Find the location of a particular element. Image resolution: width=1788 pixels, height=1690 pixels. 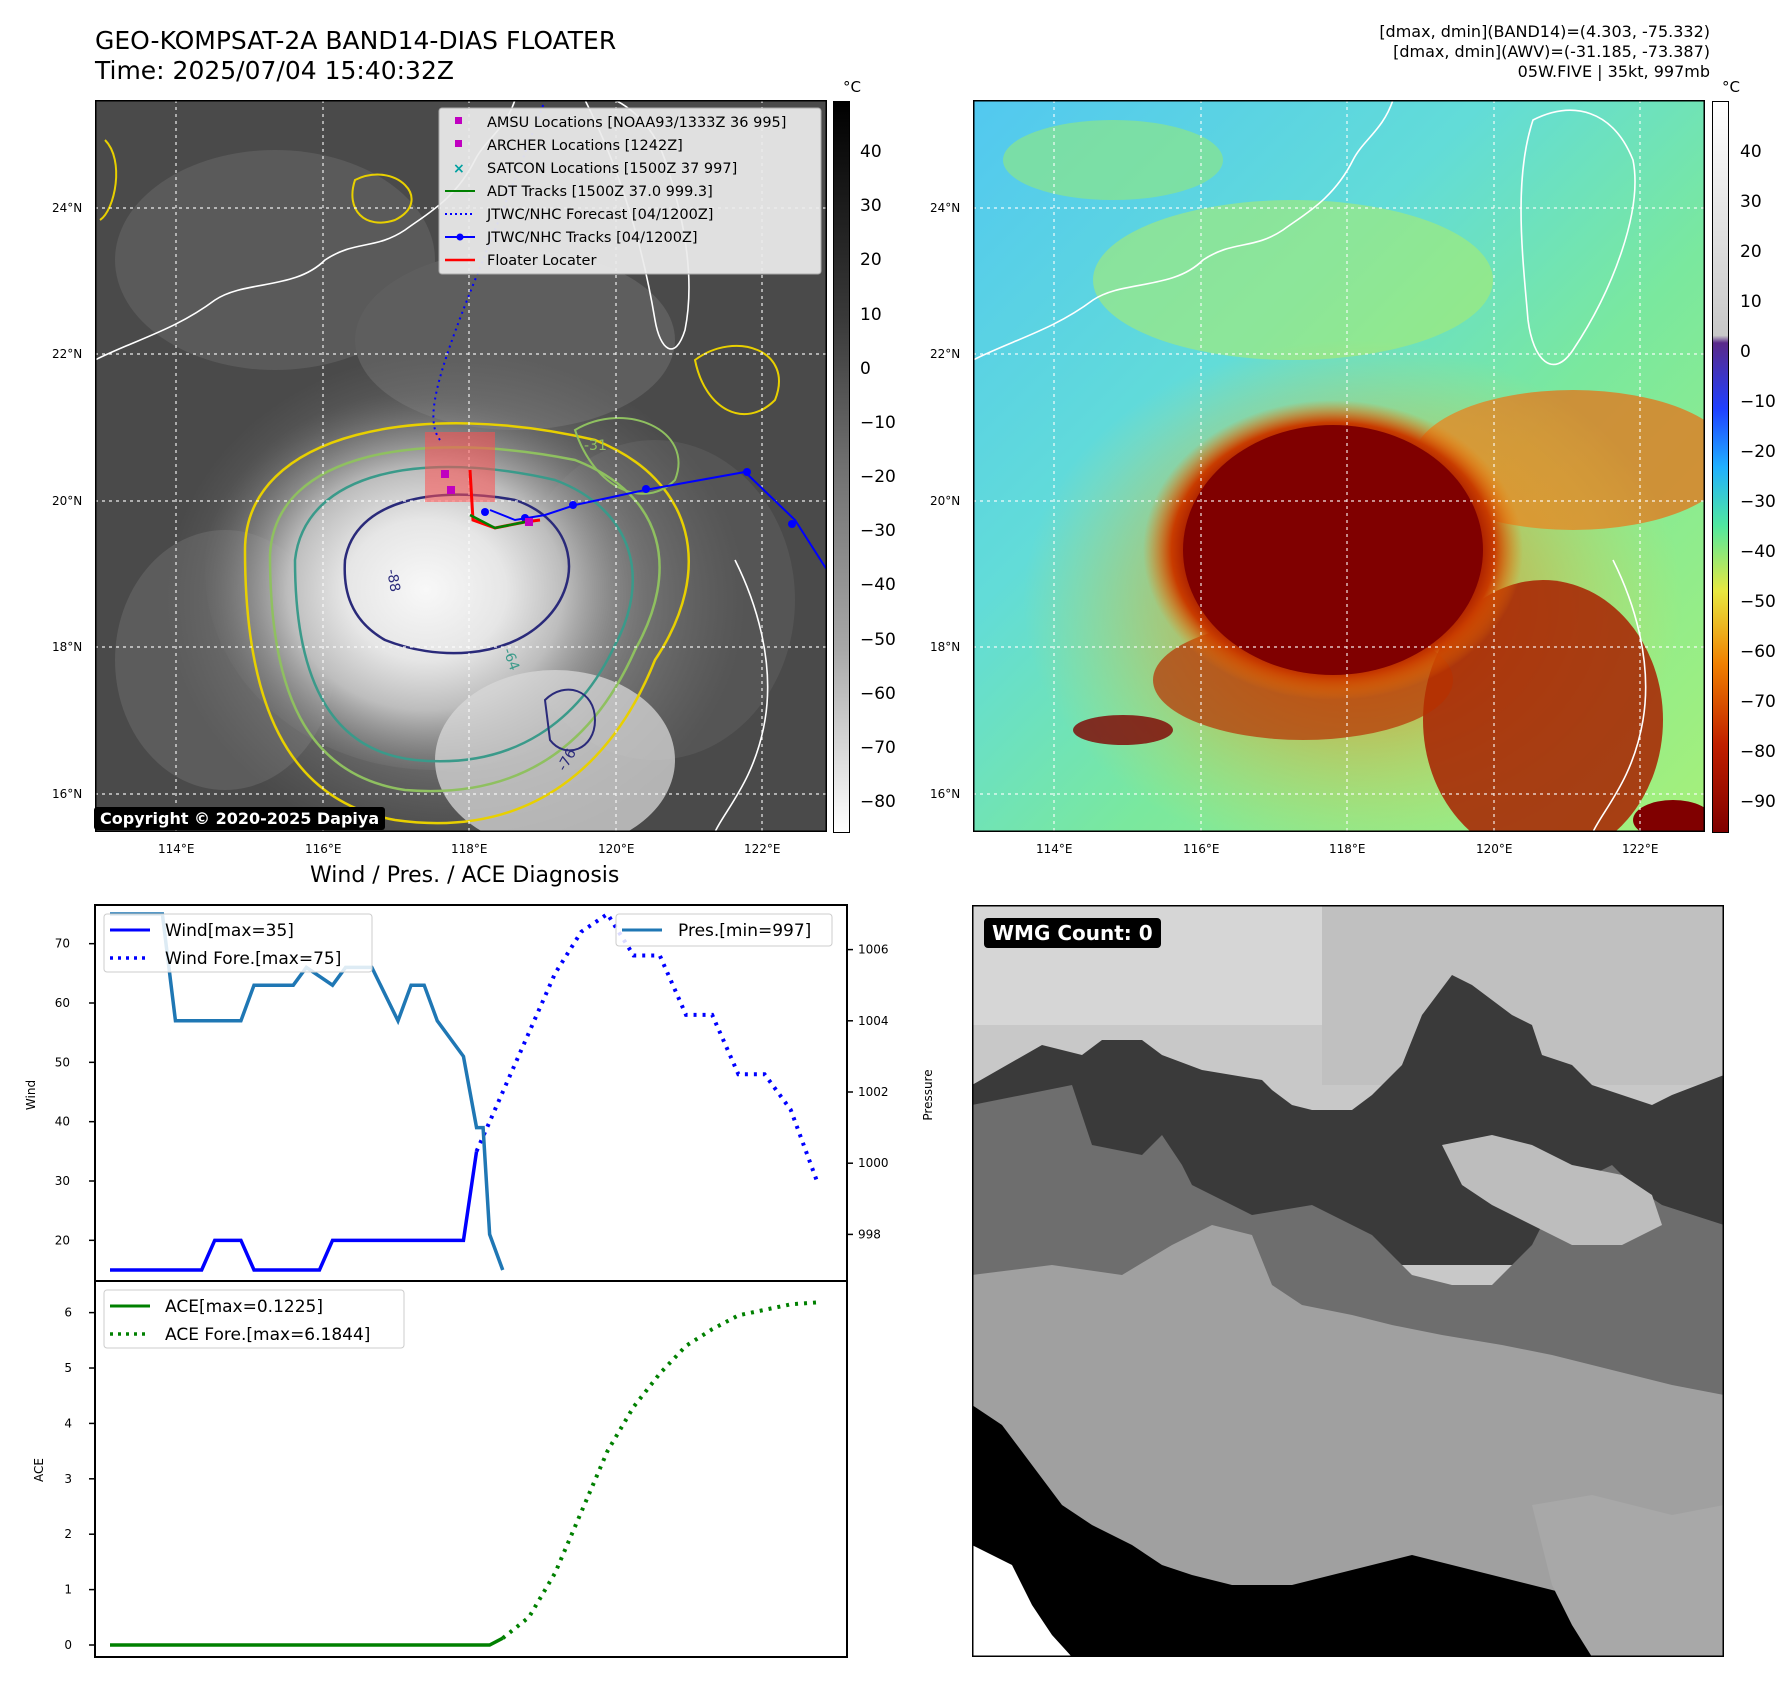

ir-colorbar-tick-1: 30 is located at coordinates (871, 206).